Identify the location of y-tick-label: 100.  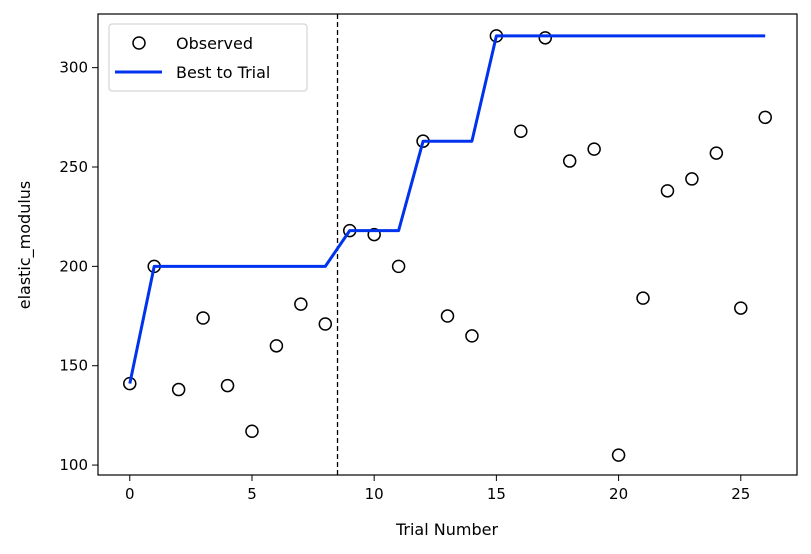
(73, 465).